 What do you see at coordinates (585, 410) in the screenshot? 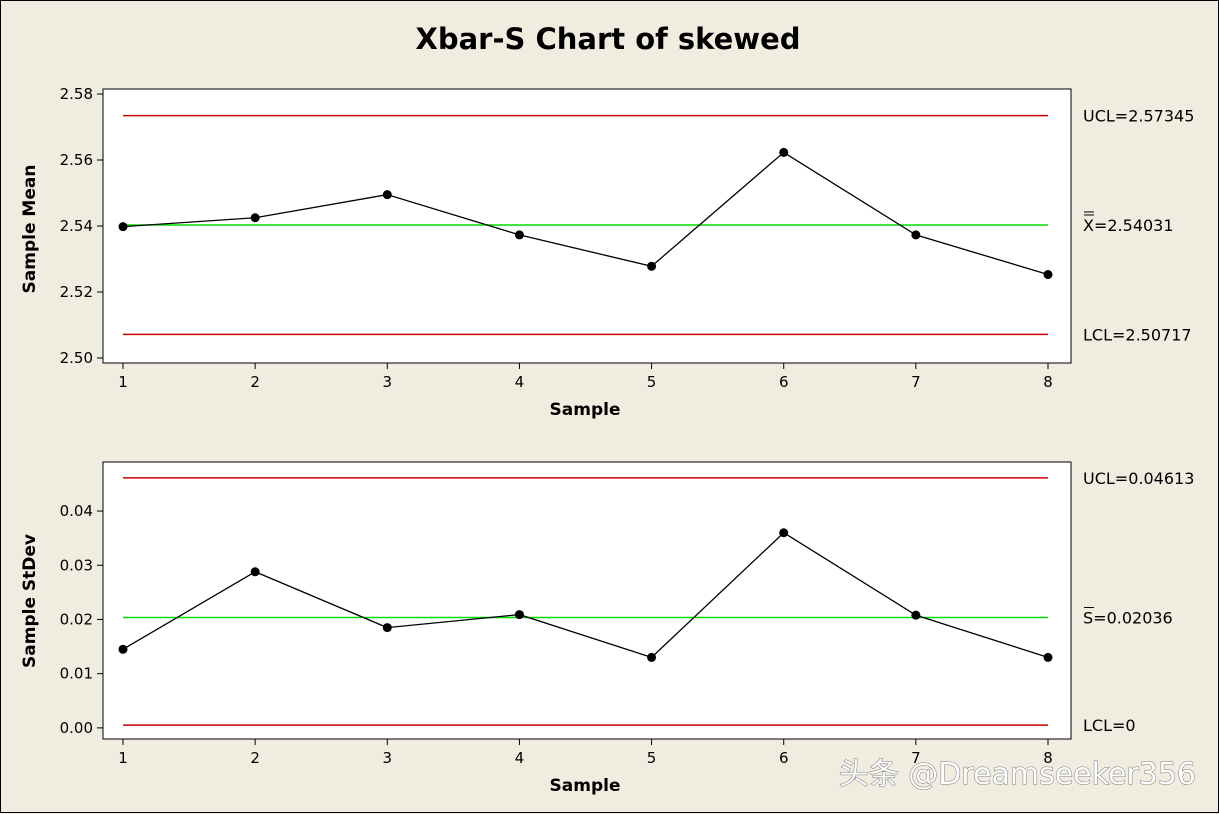
I see `x-axis-title-mean: Sample` at bounding box center [585, 410].